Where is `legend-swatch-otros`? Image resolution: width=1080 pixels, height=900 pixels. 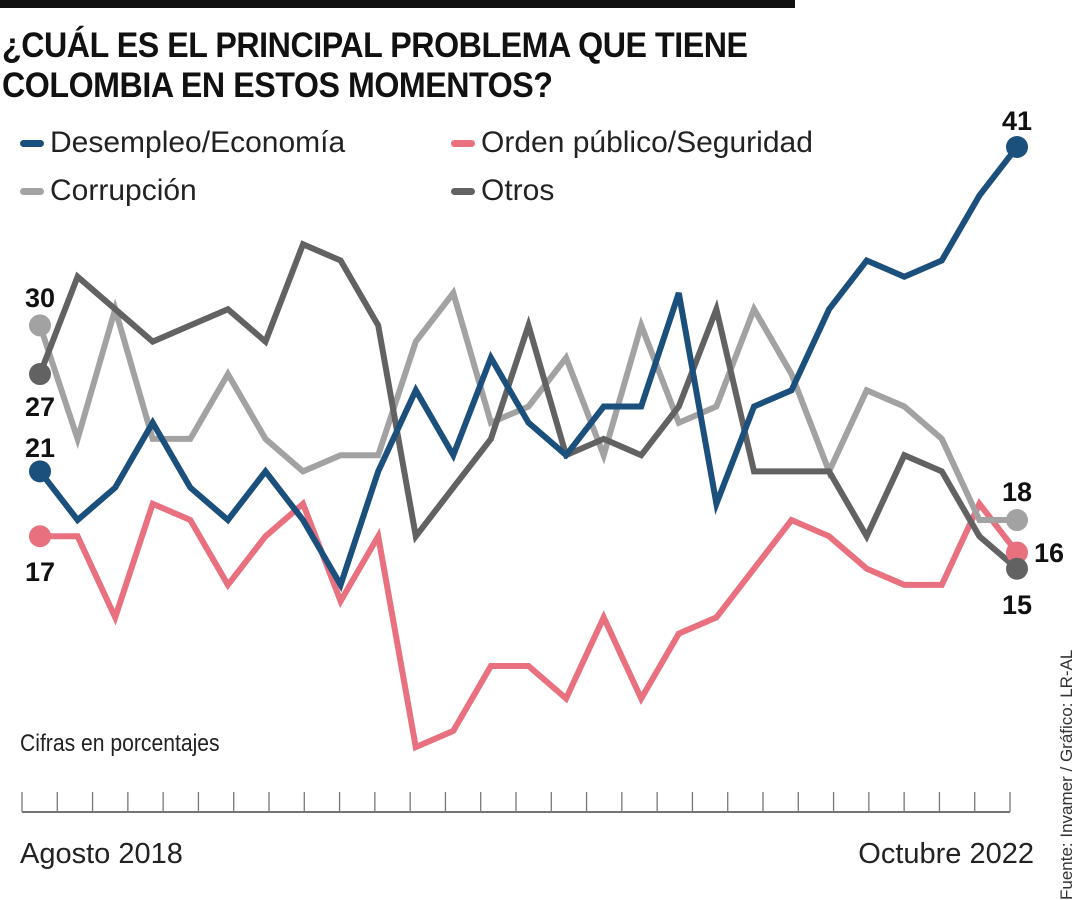
legend-swatch-otros is located at coordinates (463, 191).